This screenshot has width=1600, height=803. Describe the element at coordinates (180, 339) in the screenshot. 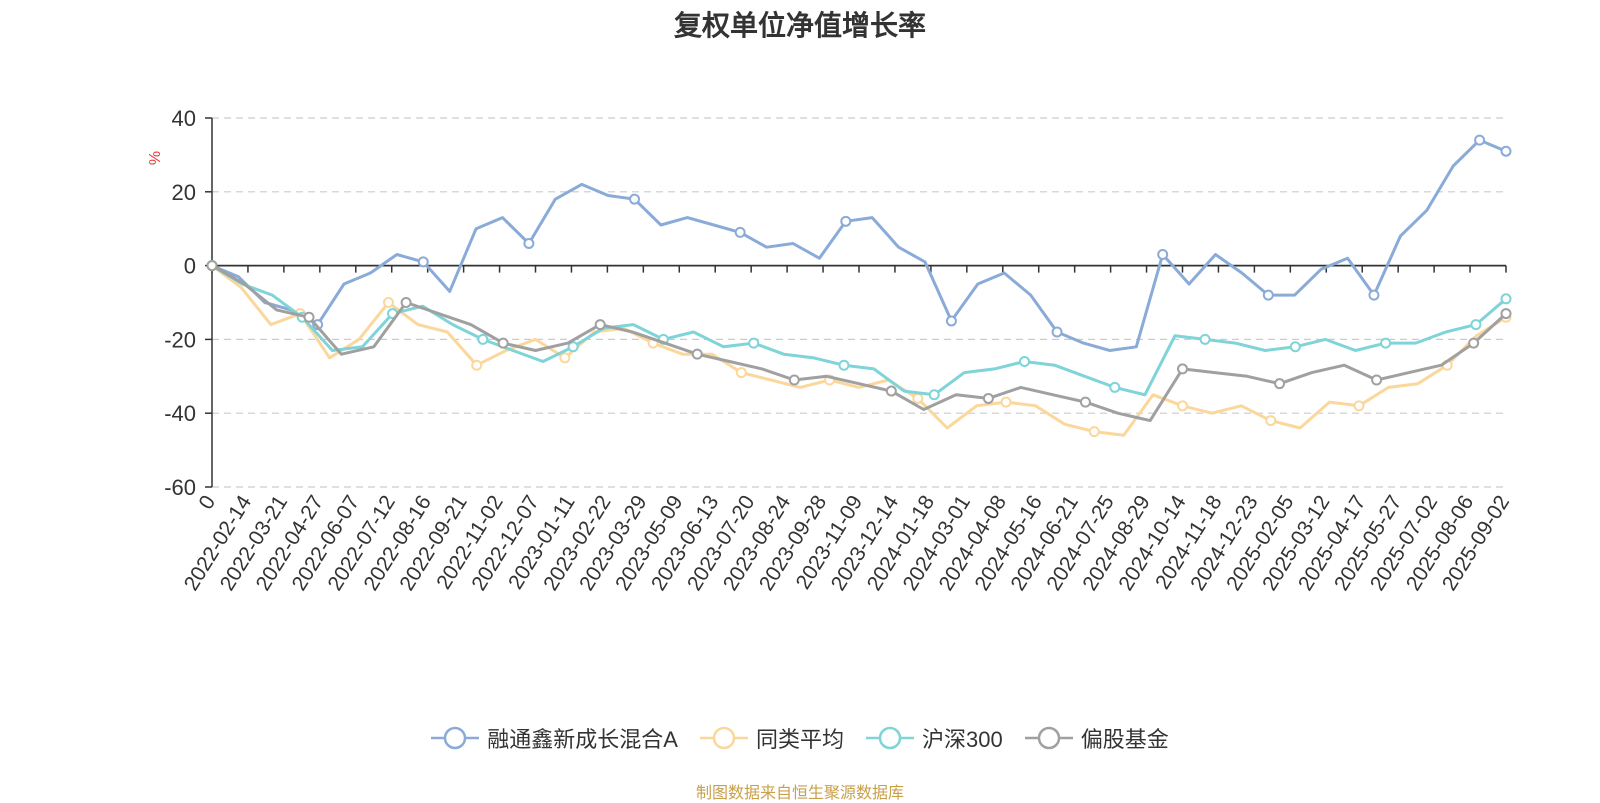

I see `y-tick-label: -20` at that location.